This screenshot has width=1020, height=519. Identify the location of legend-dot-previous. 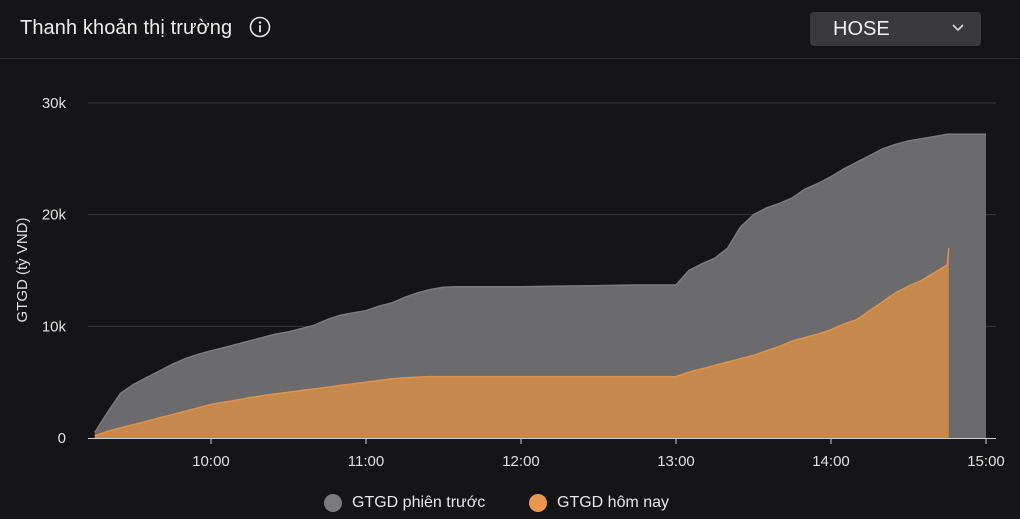
(333, 503).